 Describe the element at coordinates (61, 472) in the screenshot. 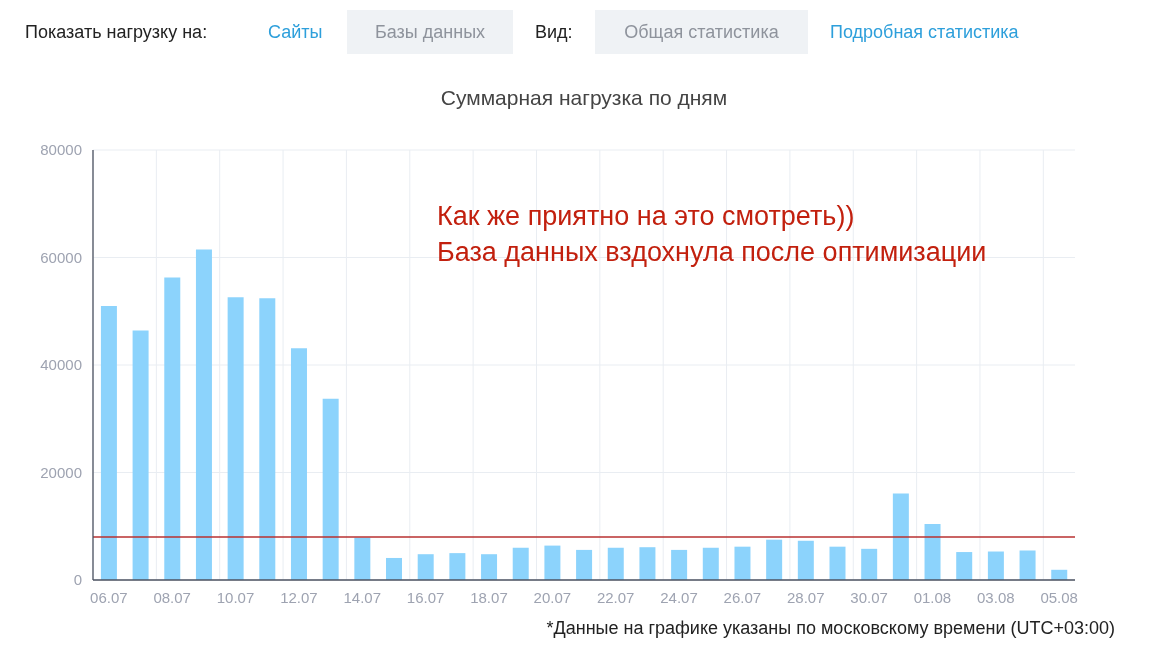

I see `y-tick-label: 20000` at that location.